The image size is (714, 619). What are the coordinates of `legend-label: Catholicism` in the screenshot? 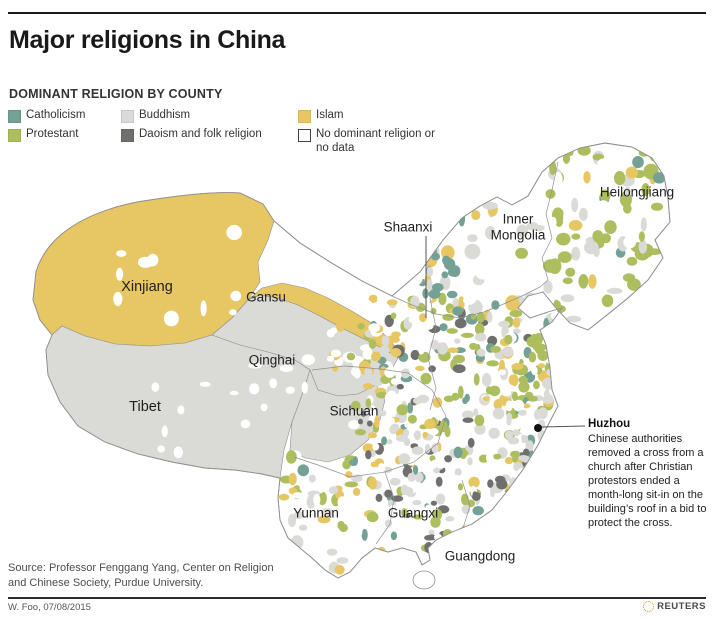 It's located at (56, 115).